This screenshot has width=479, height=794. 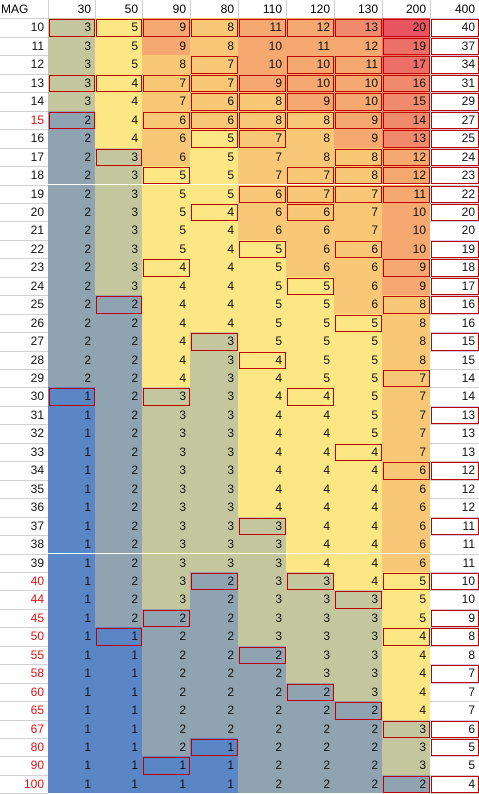 I want to click on value-cell: 15, so click(x=406, y=101).